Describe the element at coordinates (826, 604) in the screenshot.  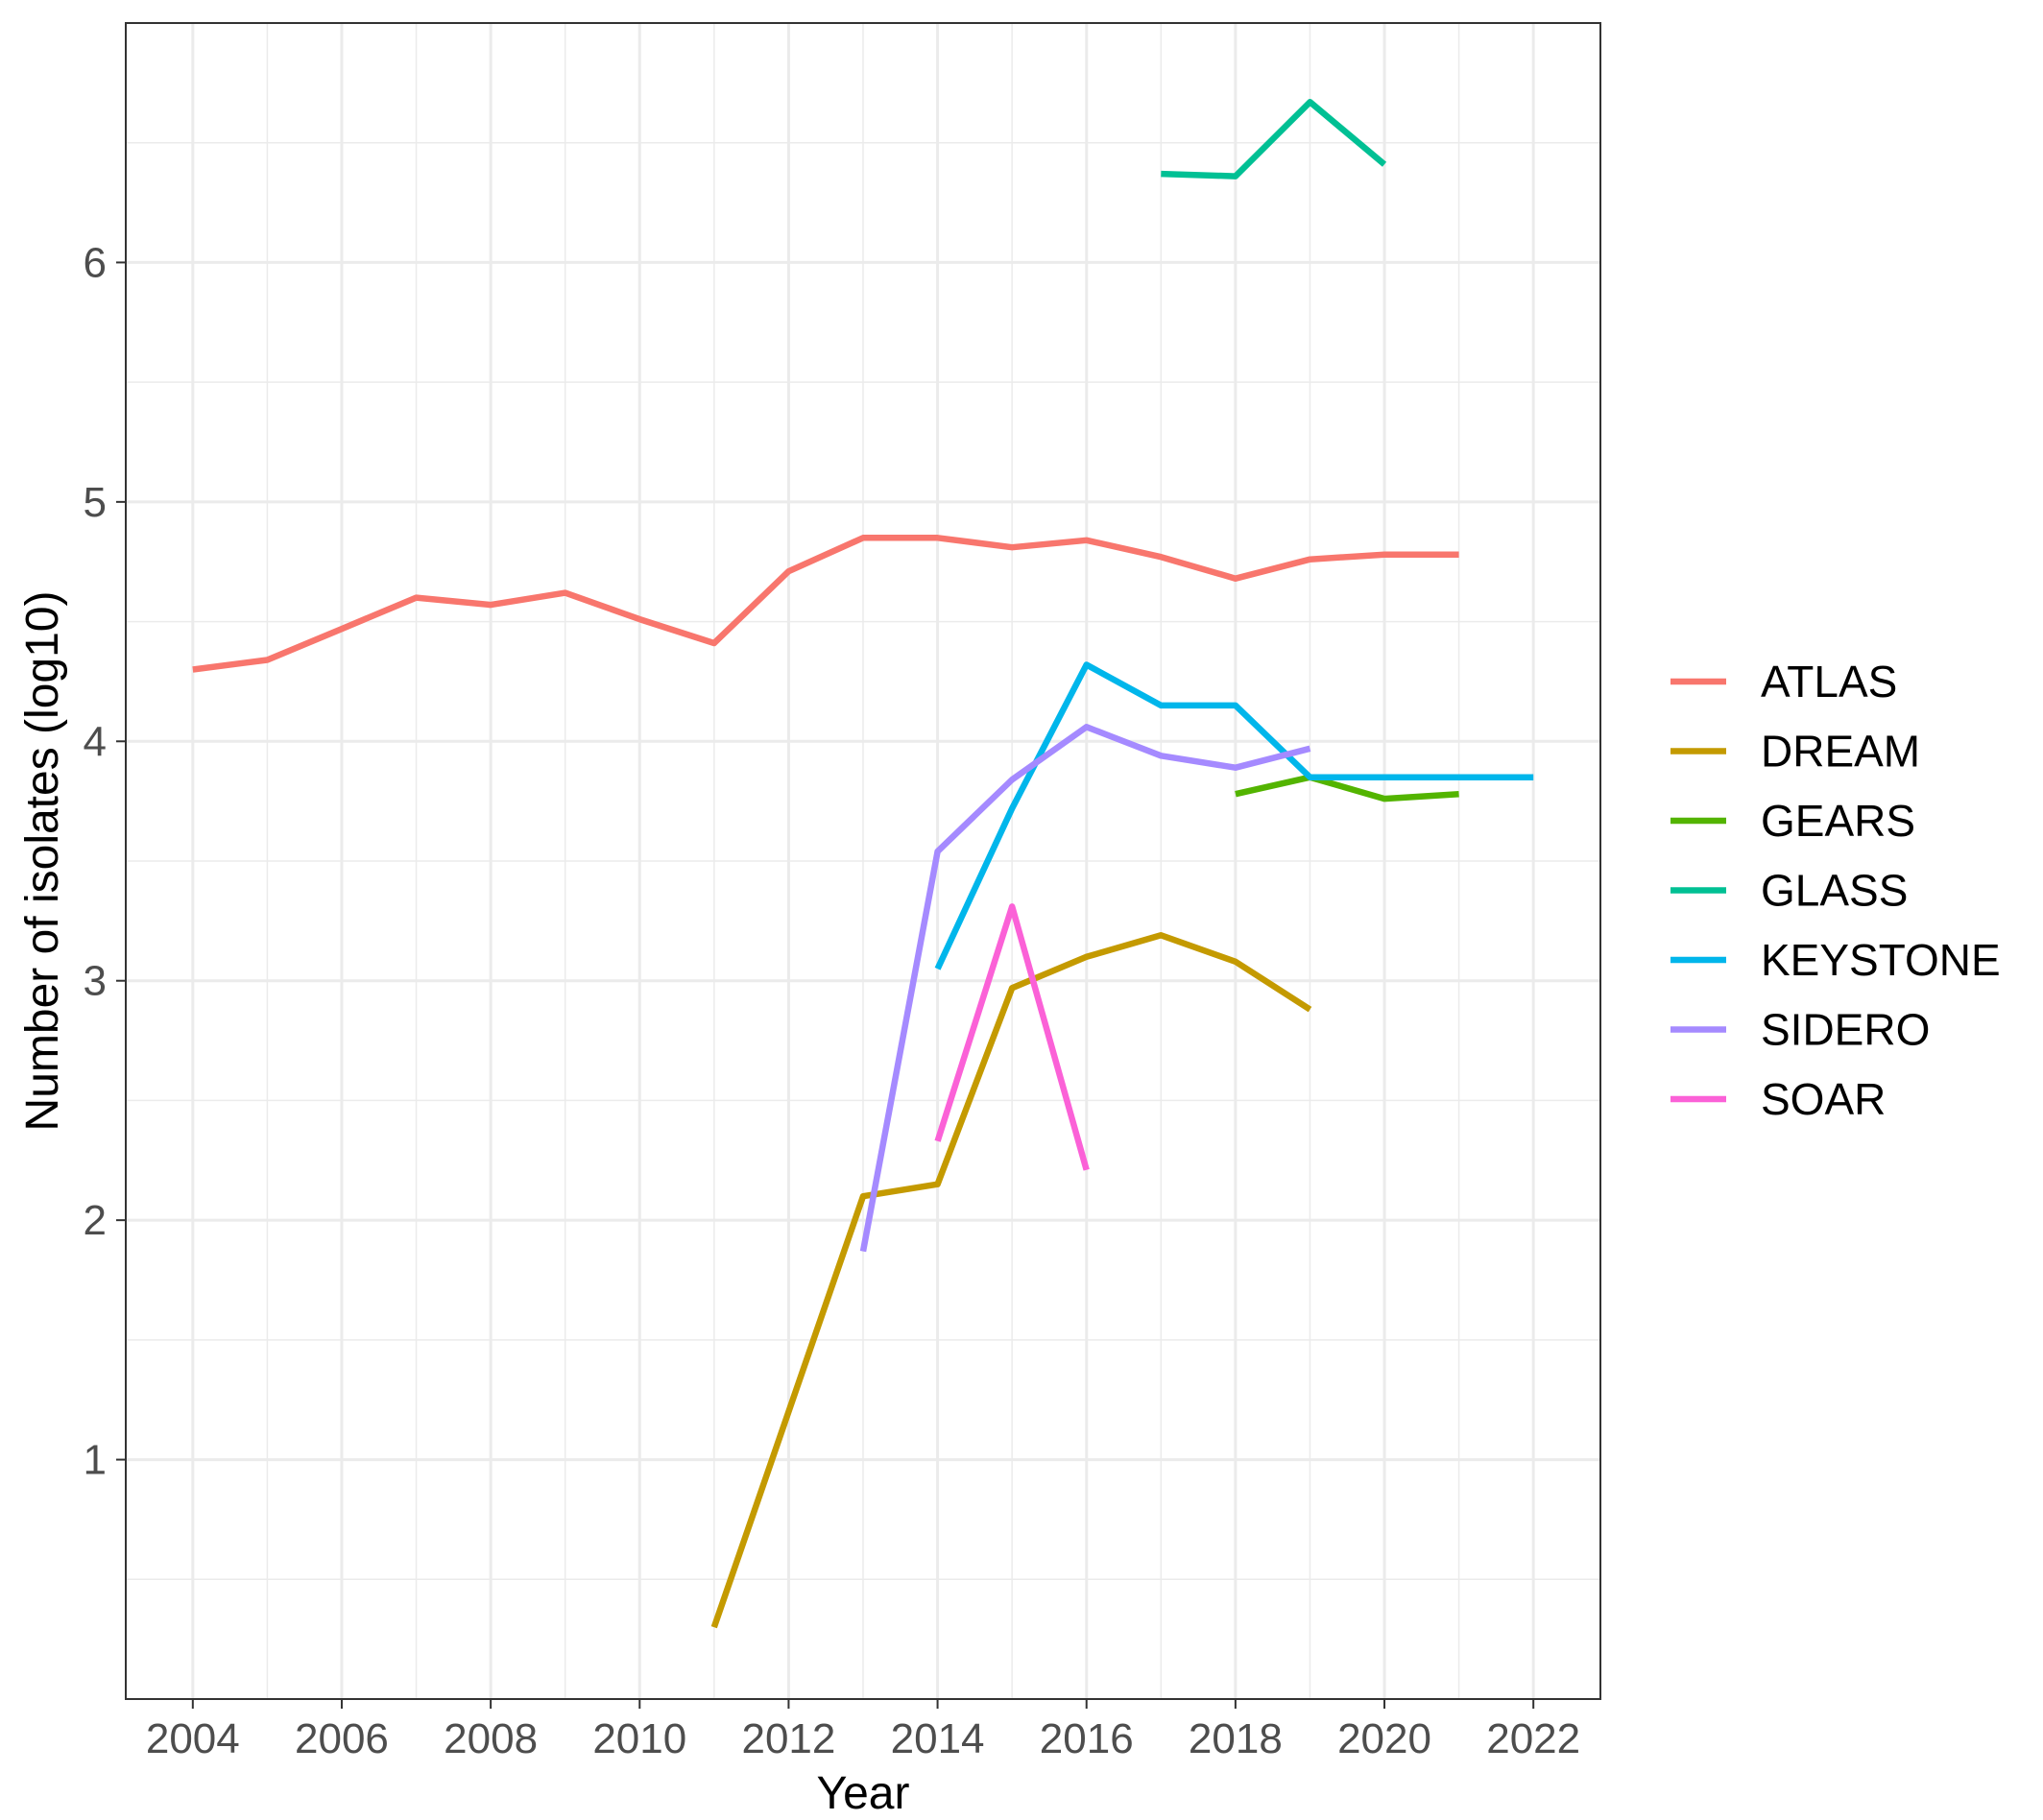
I see `series-line-atlas` at that location.